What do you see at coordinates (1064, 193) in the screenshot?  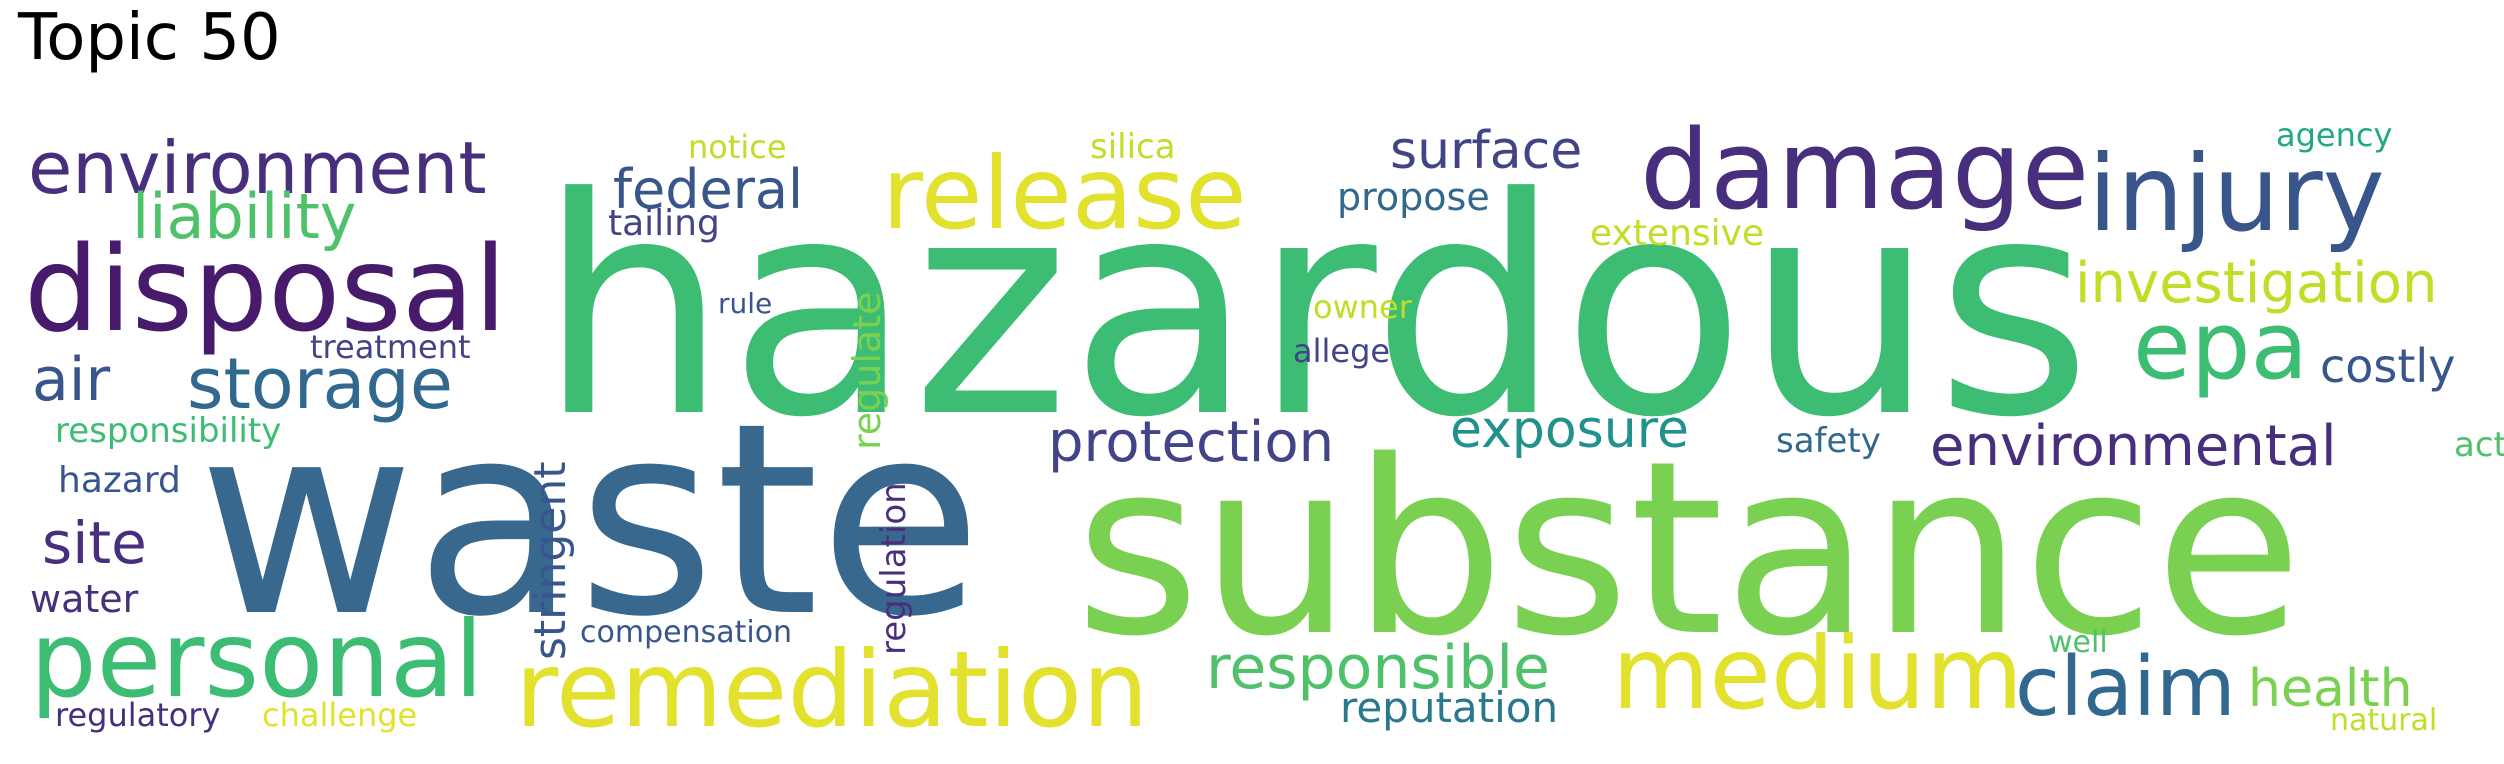 I see `word-release: release` at bounding box center [1064, 193].